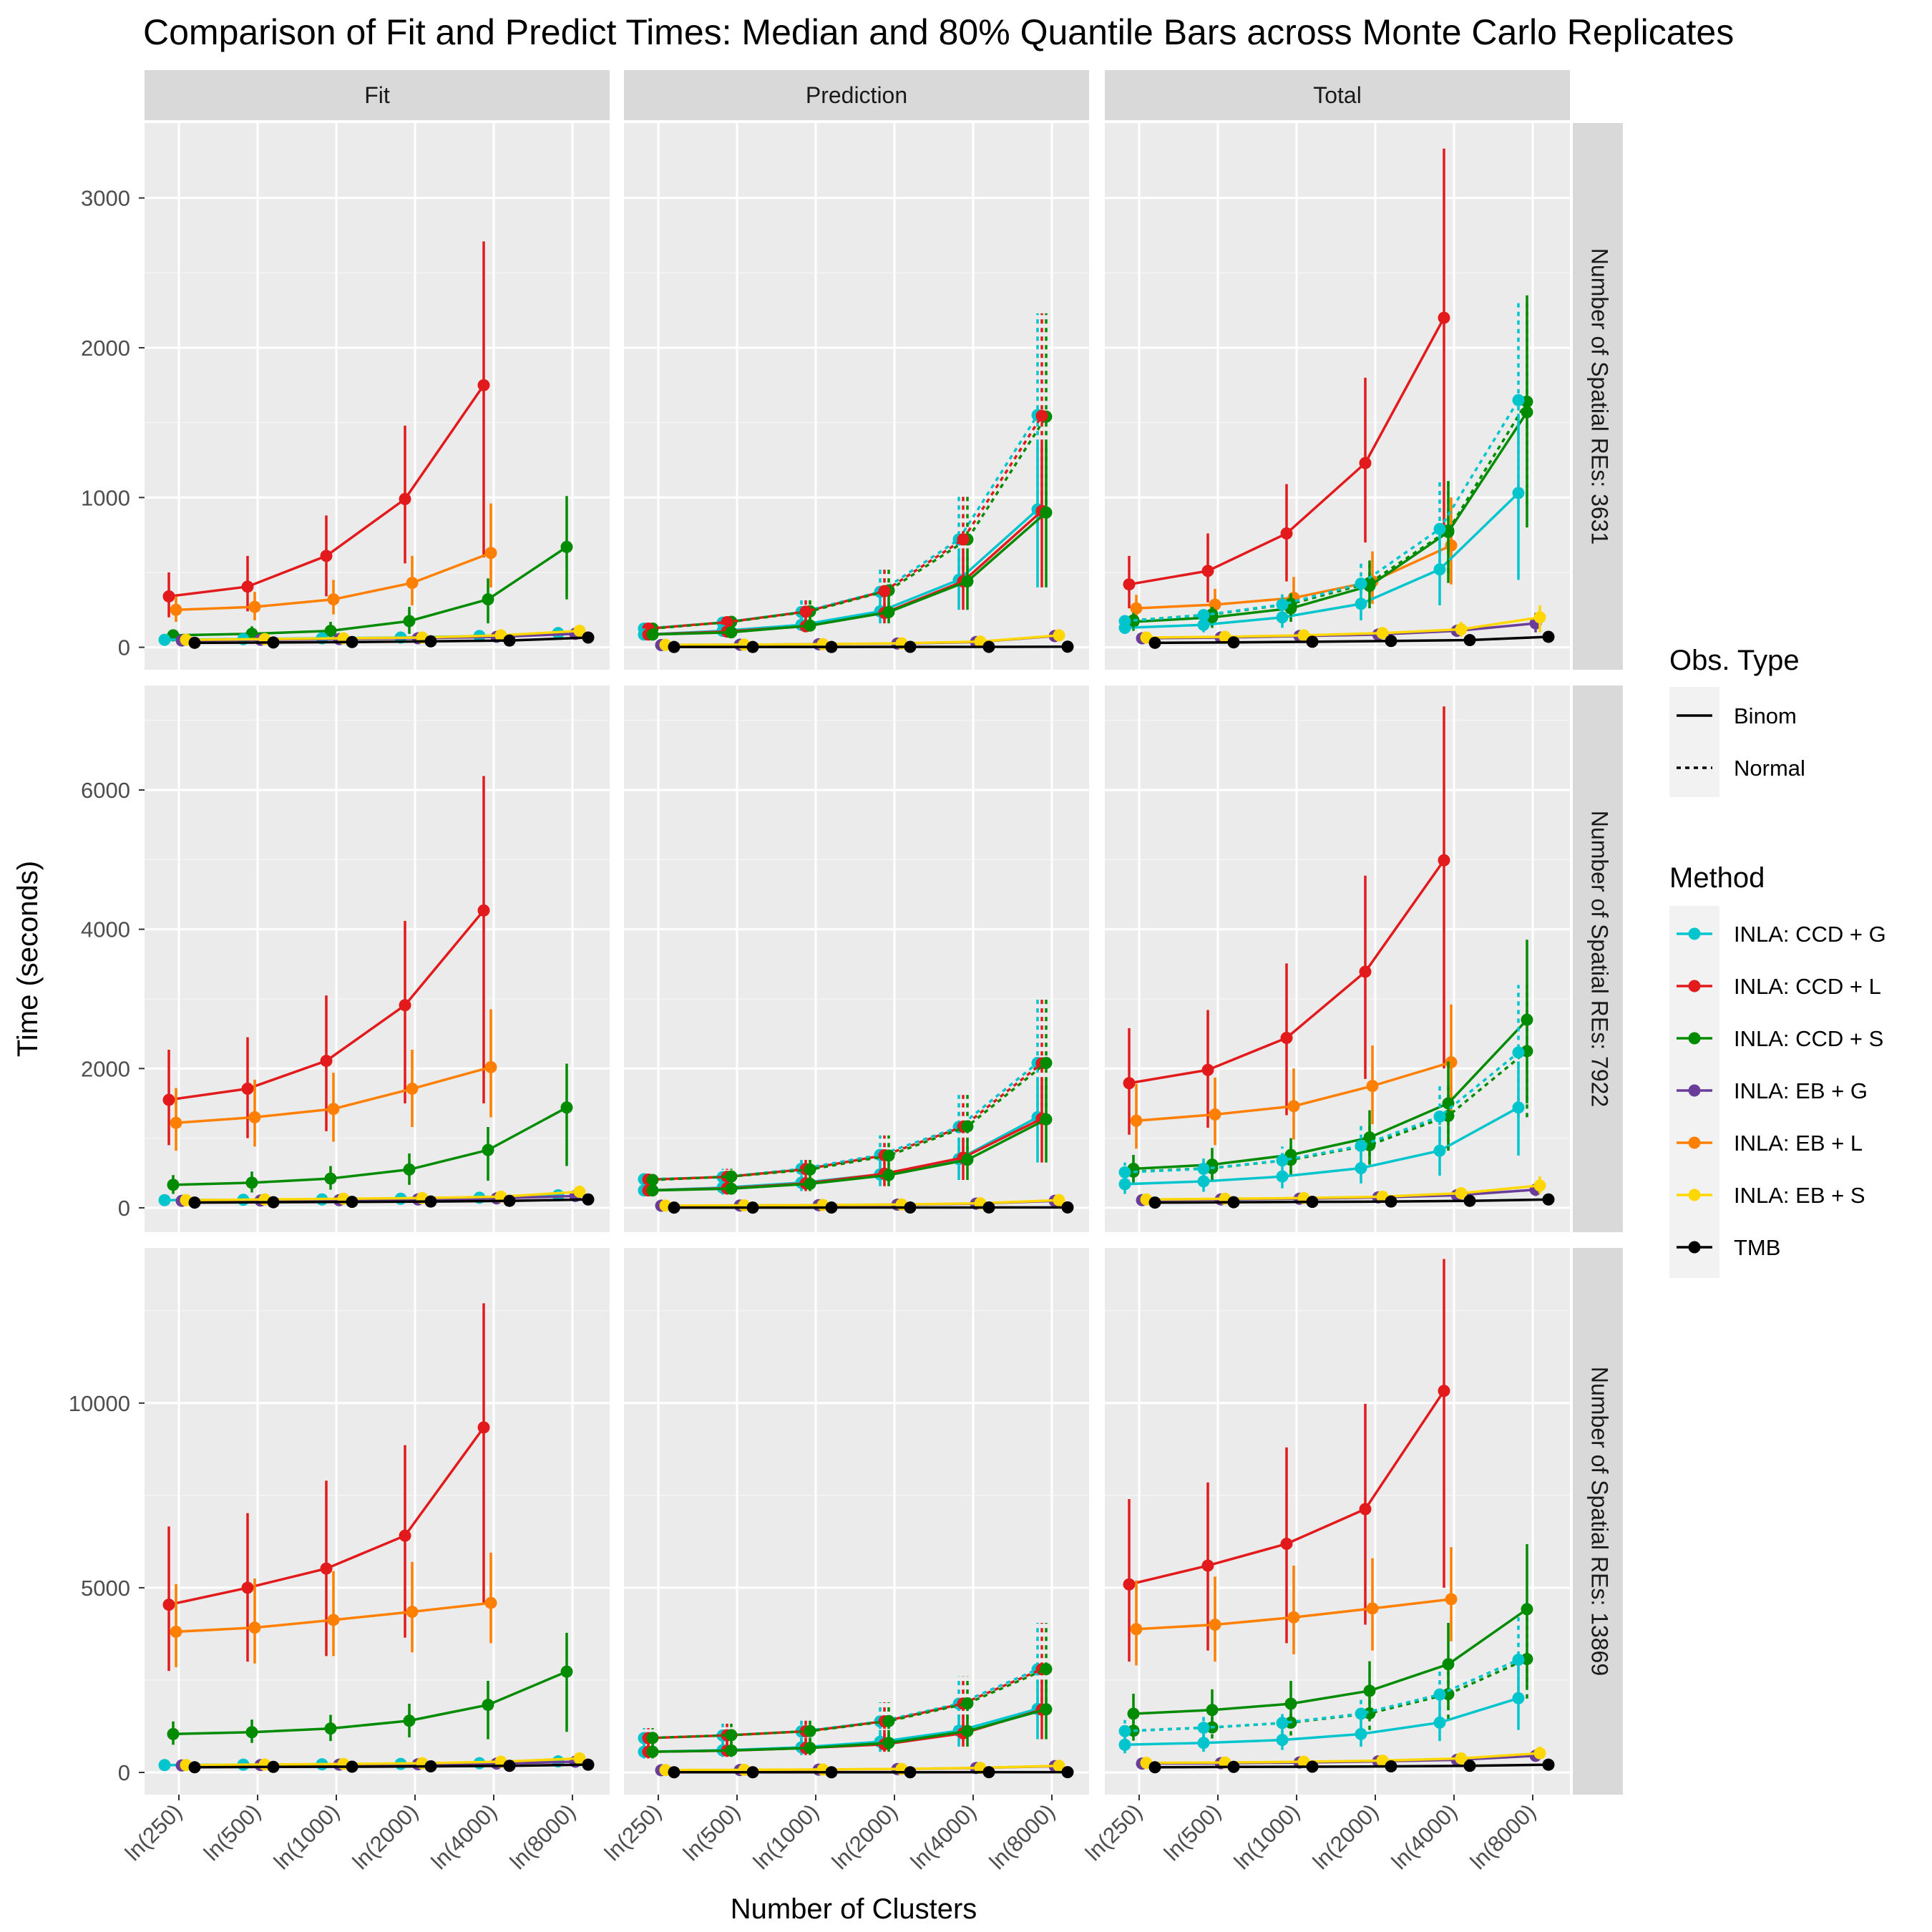 The height and width of the screenshot is (1932, 1932). What do you see at coordinates (854, 1909) in the screenshot?
I see `x-axis-title: Number of Clusters` at bounding box center [854, 1909].